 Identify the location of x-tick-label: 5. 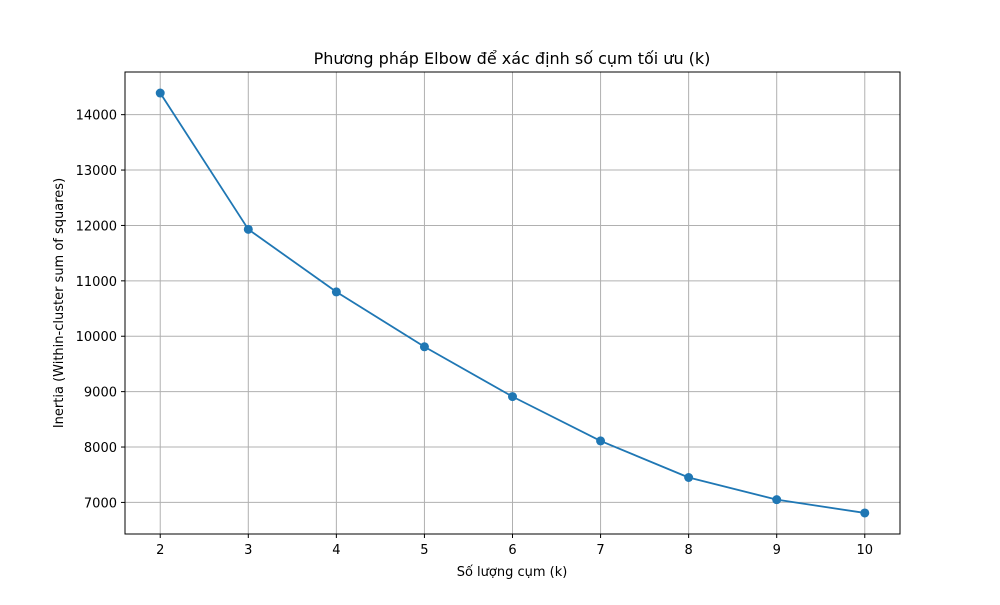
(424, 550).